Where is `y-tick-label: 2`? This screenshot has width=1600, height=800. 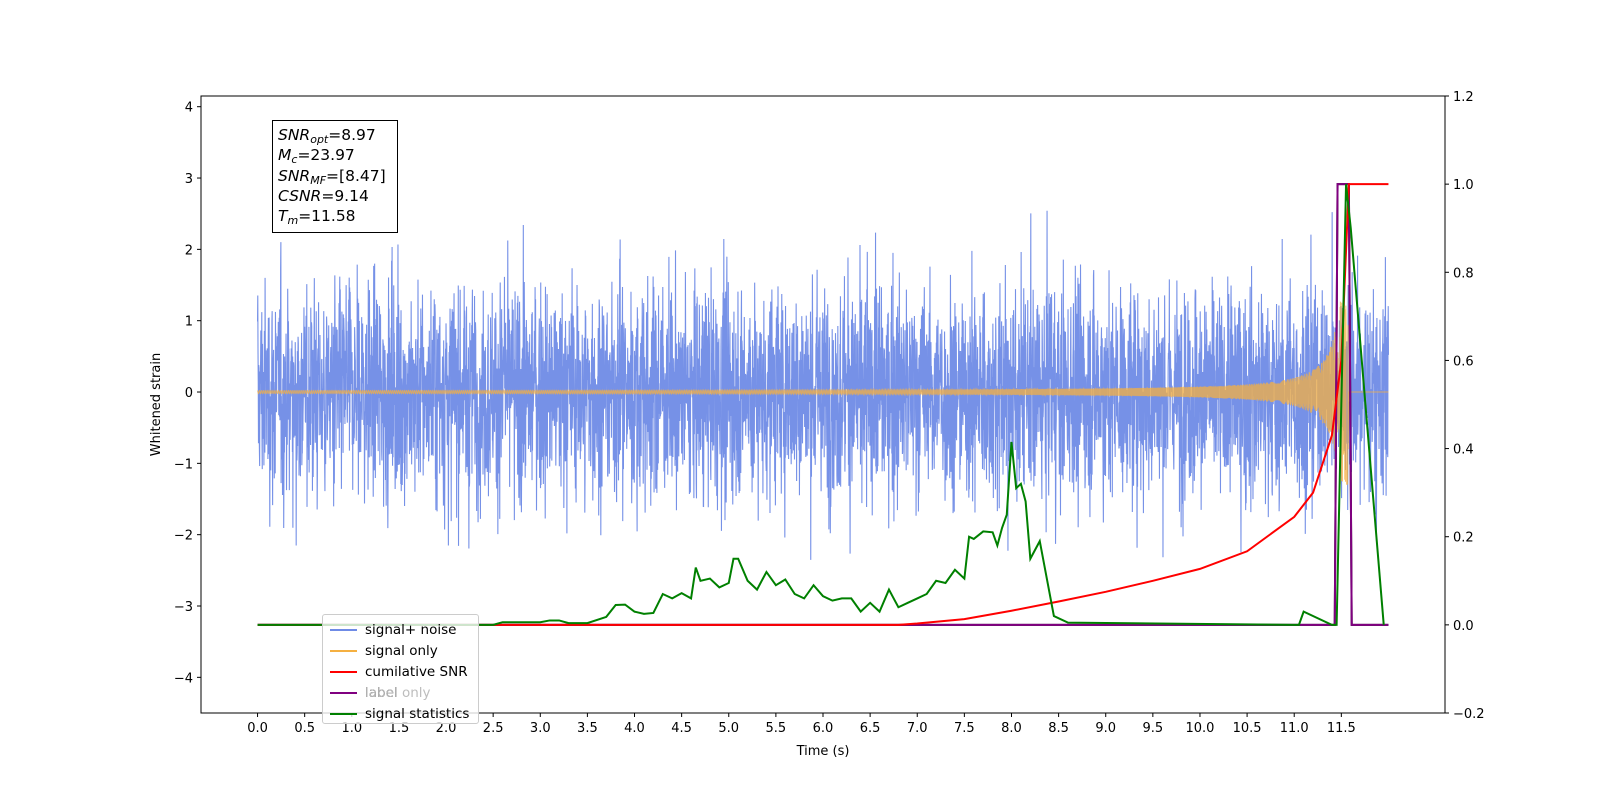
y-tick-label: 2 is located at coordinates (189, 250).